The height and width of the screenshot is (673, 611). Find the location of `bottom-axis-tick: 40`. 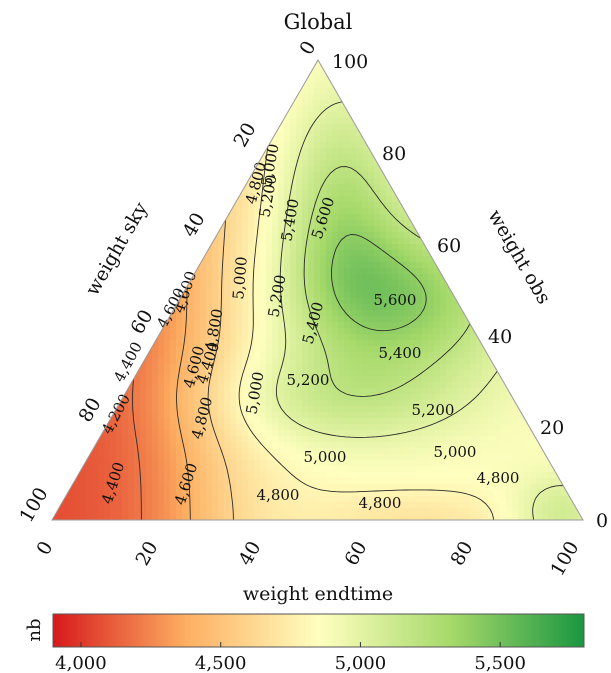

bottom-axis-tick: 40 is located at coordinates (249, 554).